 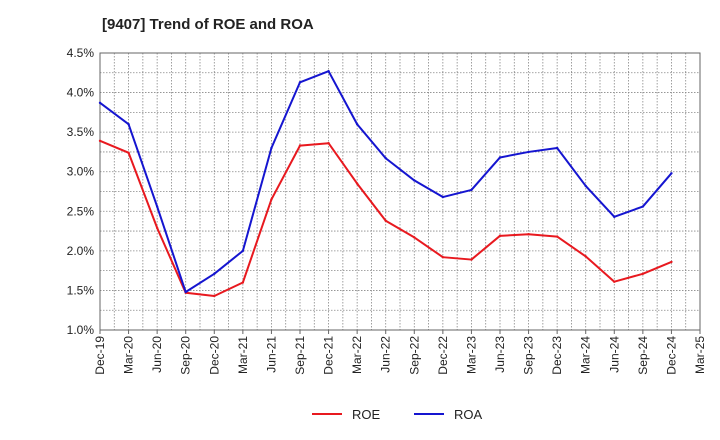 I want to click on y-tick-label: 4.5%, so click(x=81, y=53).